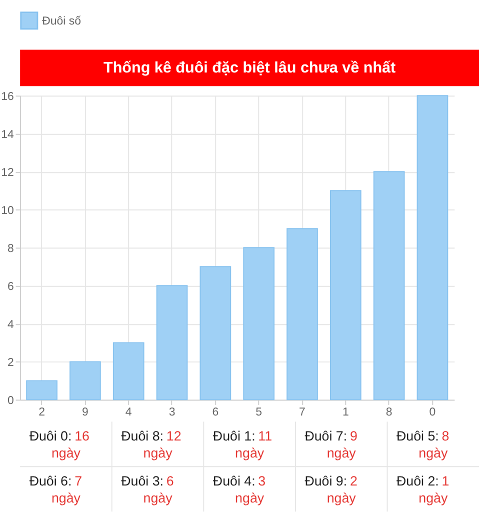  Describe the element at coordinates (389, 412) in the screenshot. I see `x-tick-label: 8` at that location.